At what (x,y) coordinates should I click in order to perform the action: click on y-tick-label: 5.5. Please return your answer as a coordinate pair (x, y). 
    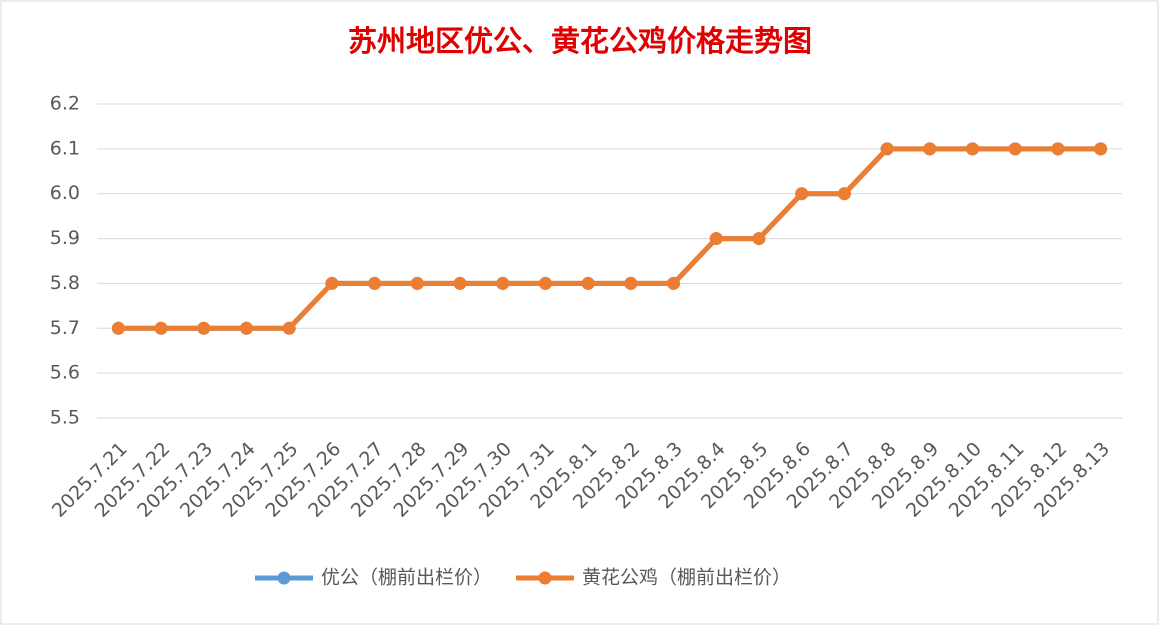
    Looking at the image, I should click on (65, 418).